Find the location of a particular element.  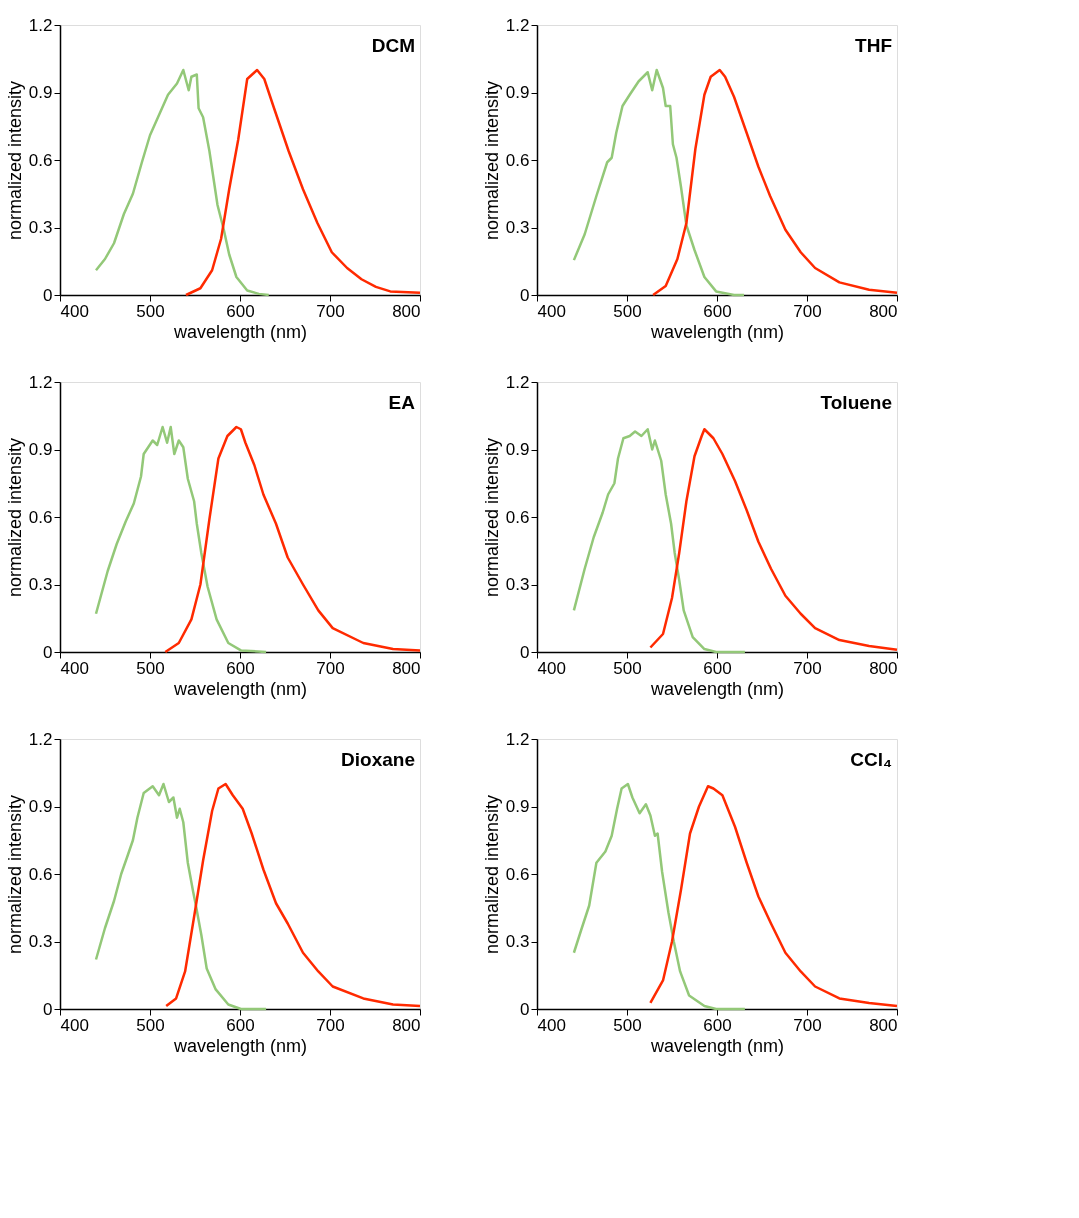

annotation: EA is located at coordinates (402, 402).